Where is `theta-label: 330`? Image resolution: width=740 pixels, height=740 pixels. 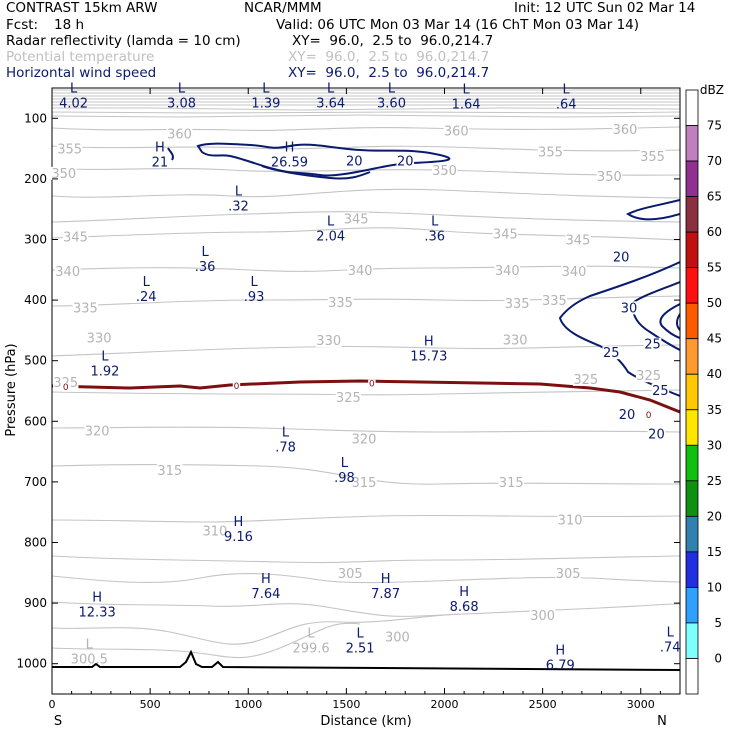 theta-label: 330 is located at coordinates (328, 341).